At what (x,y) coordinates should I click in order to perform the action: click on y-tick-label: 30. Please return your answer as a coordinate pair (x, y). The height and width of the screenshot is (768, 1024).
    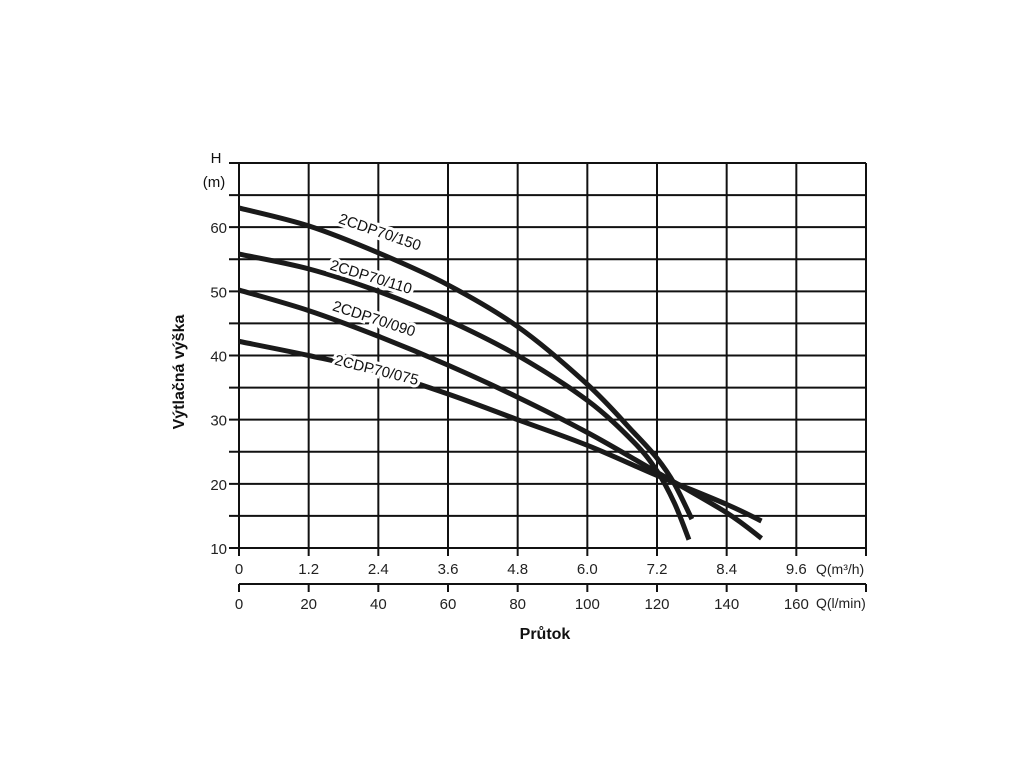
    Looking at the image, I should click on (218, 421).